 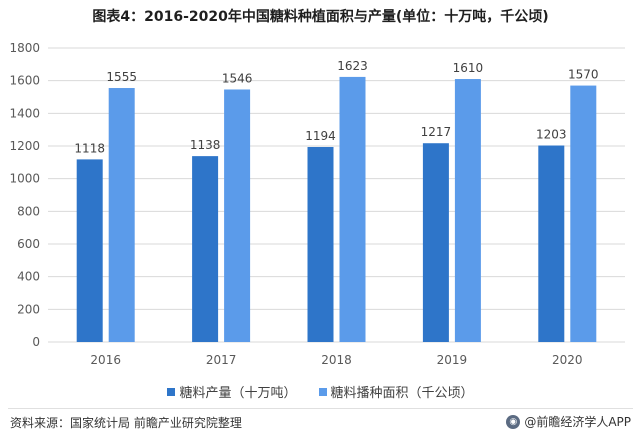 I want to click on y-tick-label: 1600, so click(x=24, y=81).